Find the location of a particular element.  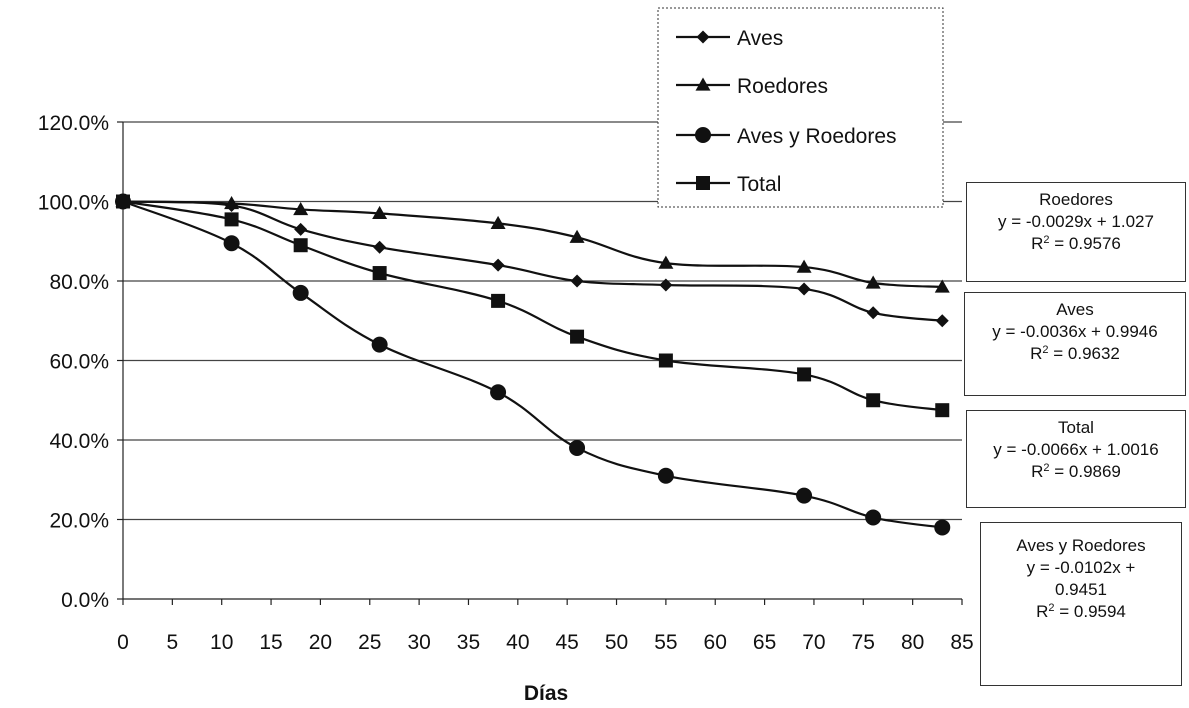

x-tick-label: 85 is located at coordinates (961, 642).